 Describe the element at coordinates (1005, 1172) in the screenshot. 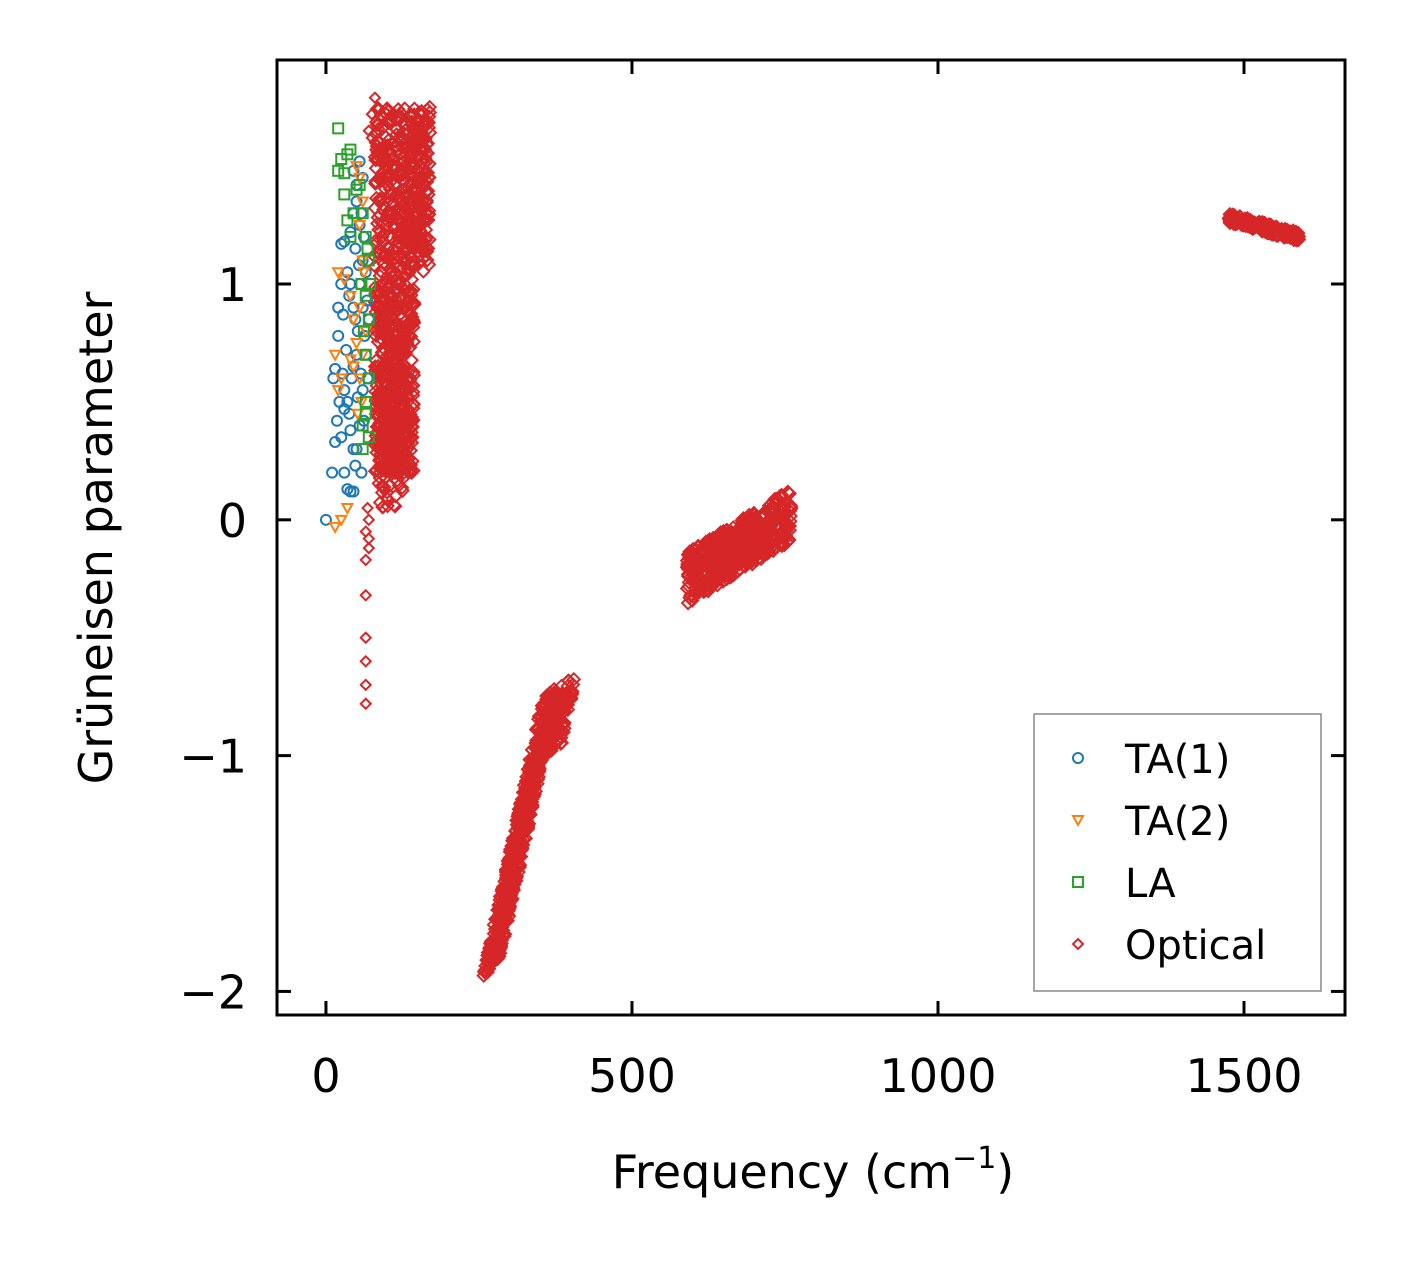

I see `x-axis-title-suffix: )` at that location.